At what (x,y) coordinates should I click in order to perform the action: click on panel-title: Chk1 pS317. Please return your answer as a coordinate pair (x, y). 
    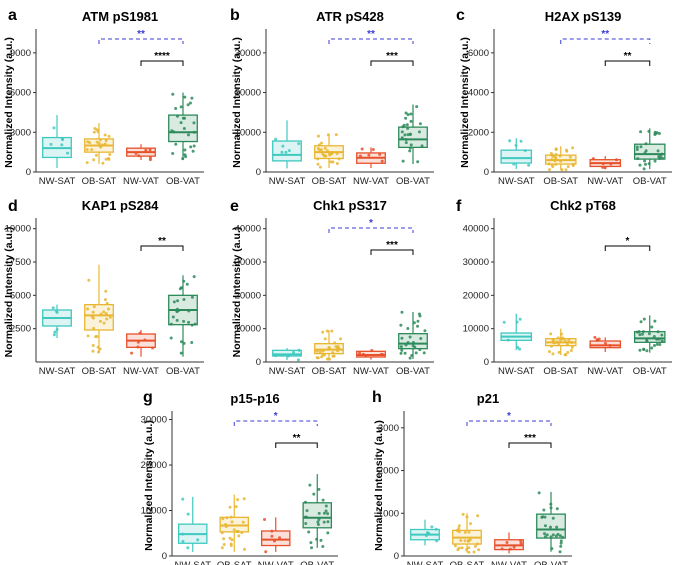
    Looking at the image, I should click on (350, 205).